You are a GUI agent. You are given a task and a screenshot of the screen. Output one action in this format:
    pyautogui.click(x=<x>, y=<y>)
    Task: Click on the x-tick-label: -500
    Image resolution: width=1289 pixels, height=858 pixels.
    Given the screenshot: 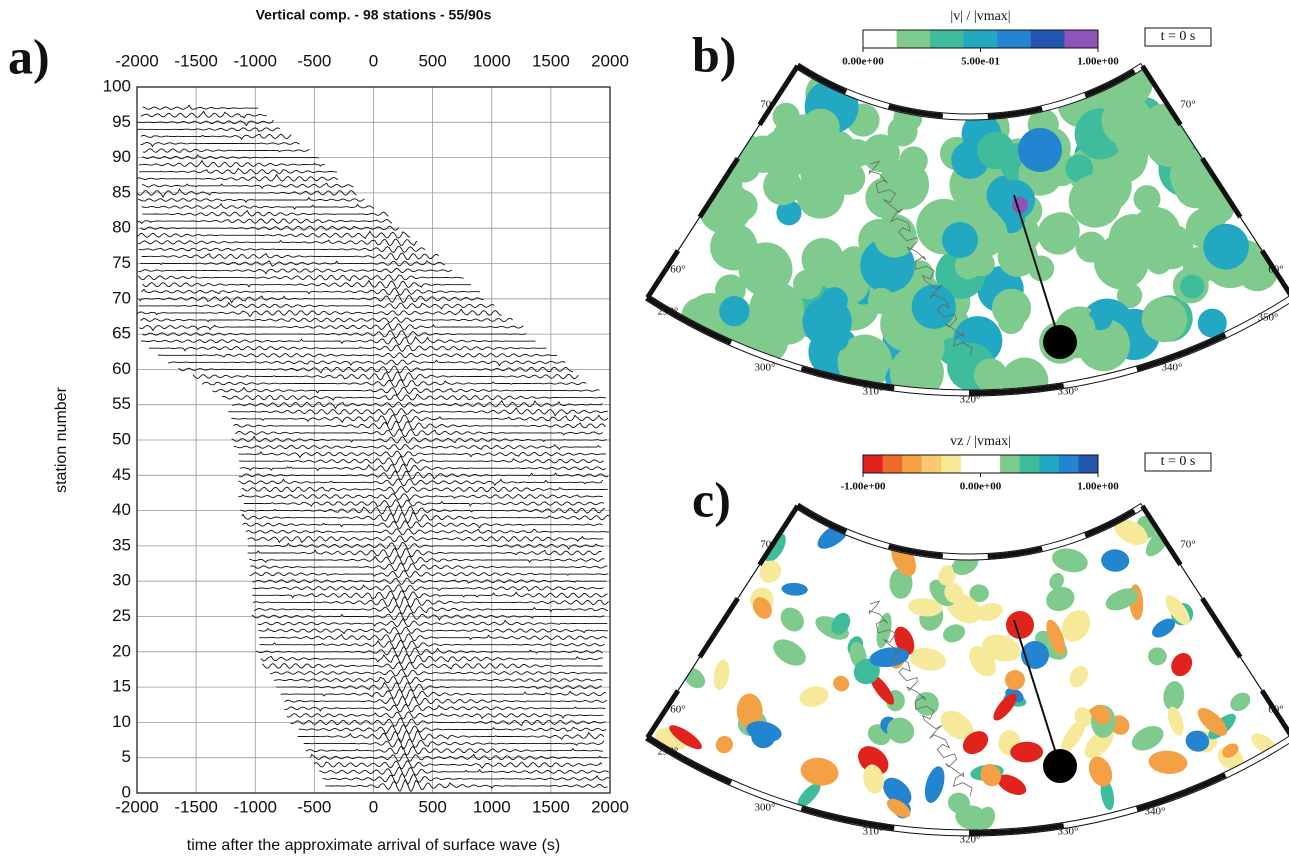 What is the action you would take?
    pyautogui.click(x=314, y=60)
    